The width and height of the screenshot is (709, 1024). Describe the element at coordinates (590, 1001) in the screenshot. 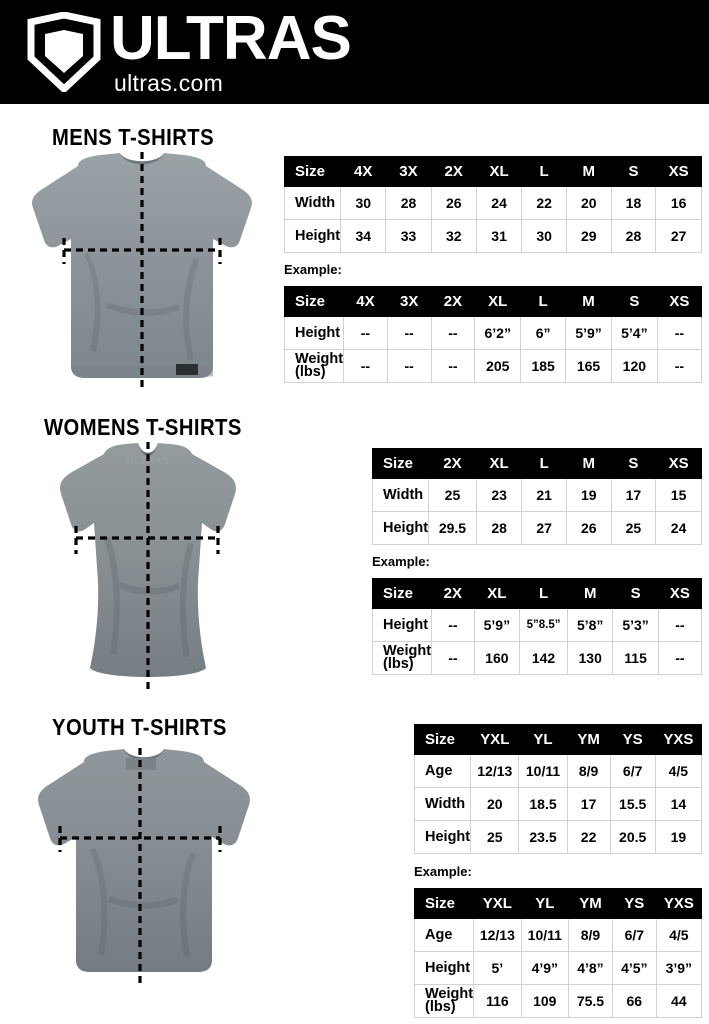

I see `table-cell: 75.5` at that location.